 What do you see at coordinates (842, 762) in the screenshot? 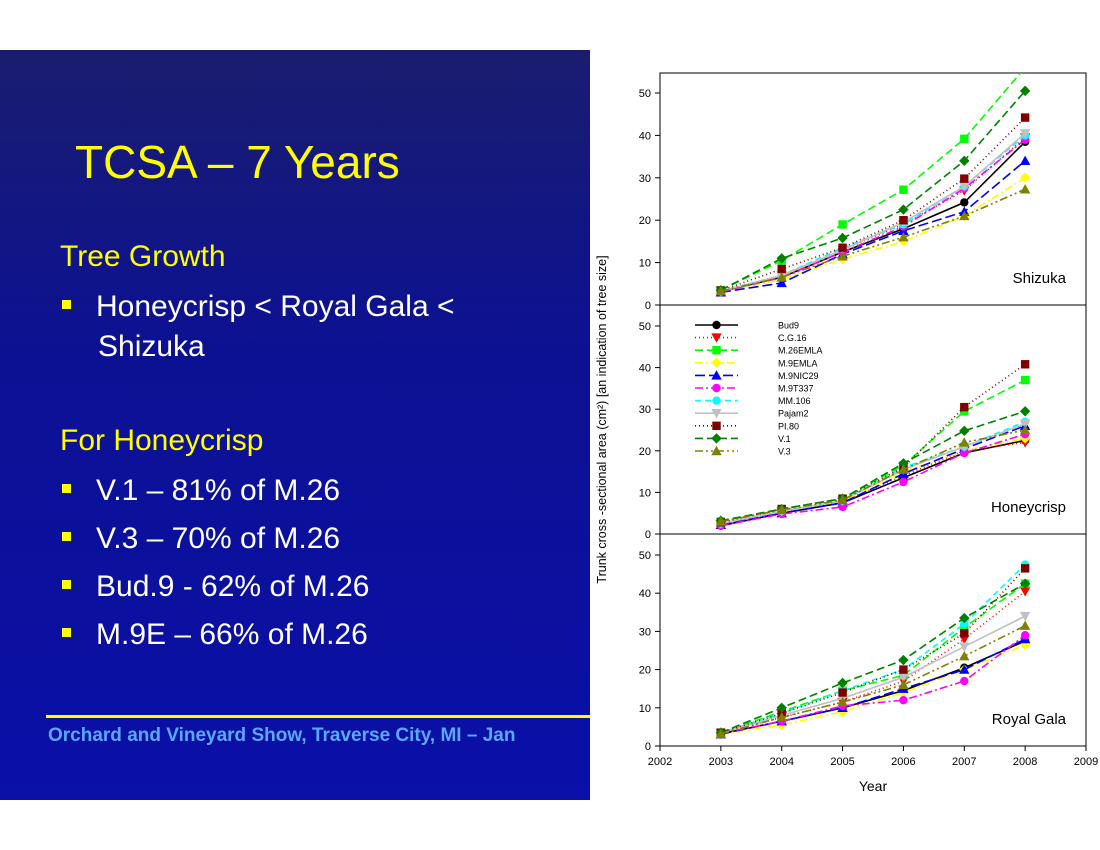
I see `x-tick-label: 2005` at bounding box center [842, 762].